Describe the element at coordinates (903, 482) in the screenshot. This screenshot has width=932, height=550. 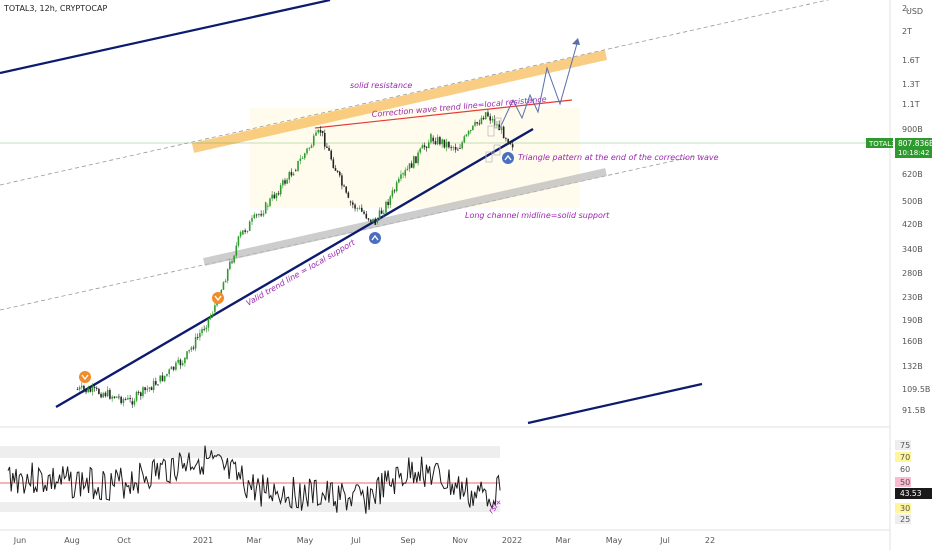
I see `rsi-axis: 75 70 60 50 30 25` at that location.